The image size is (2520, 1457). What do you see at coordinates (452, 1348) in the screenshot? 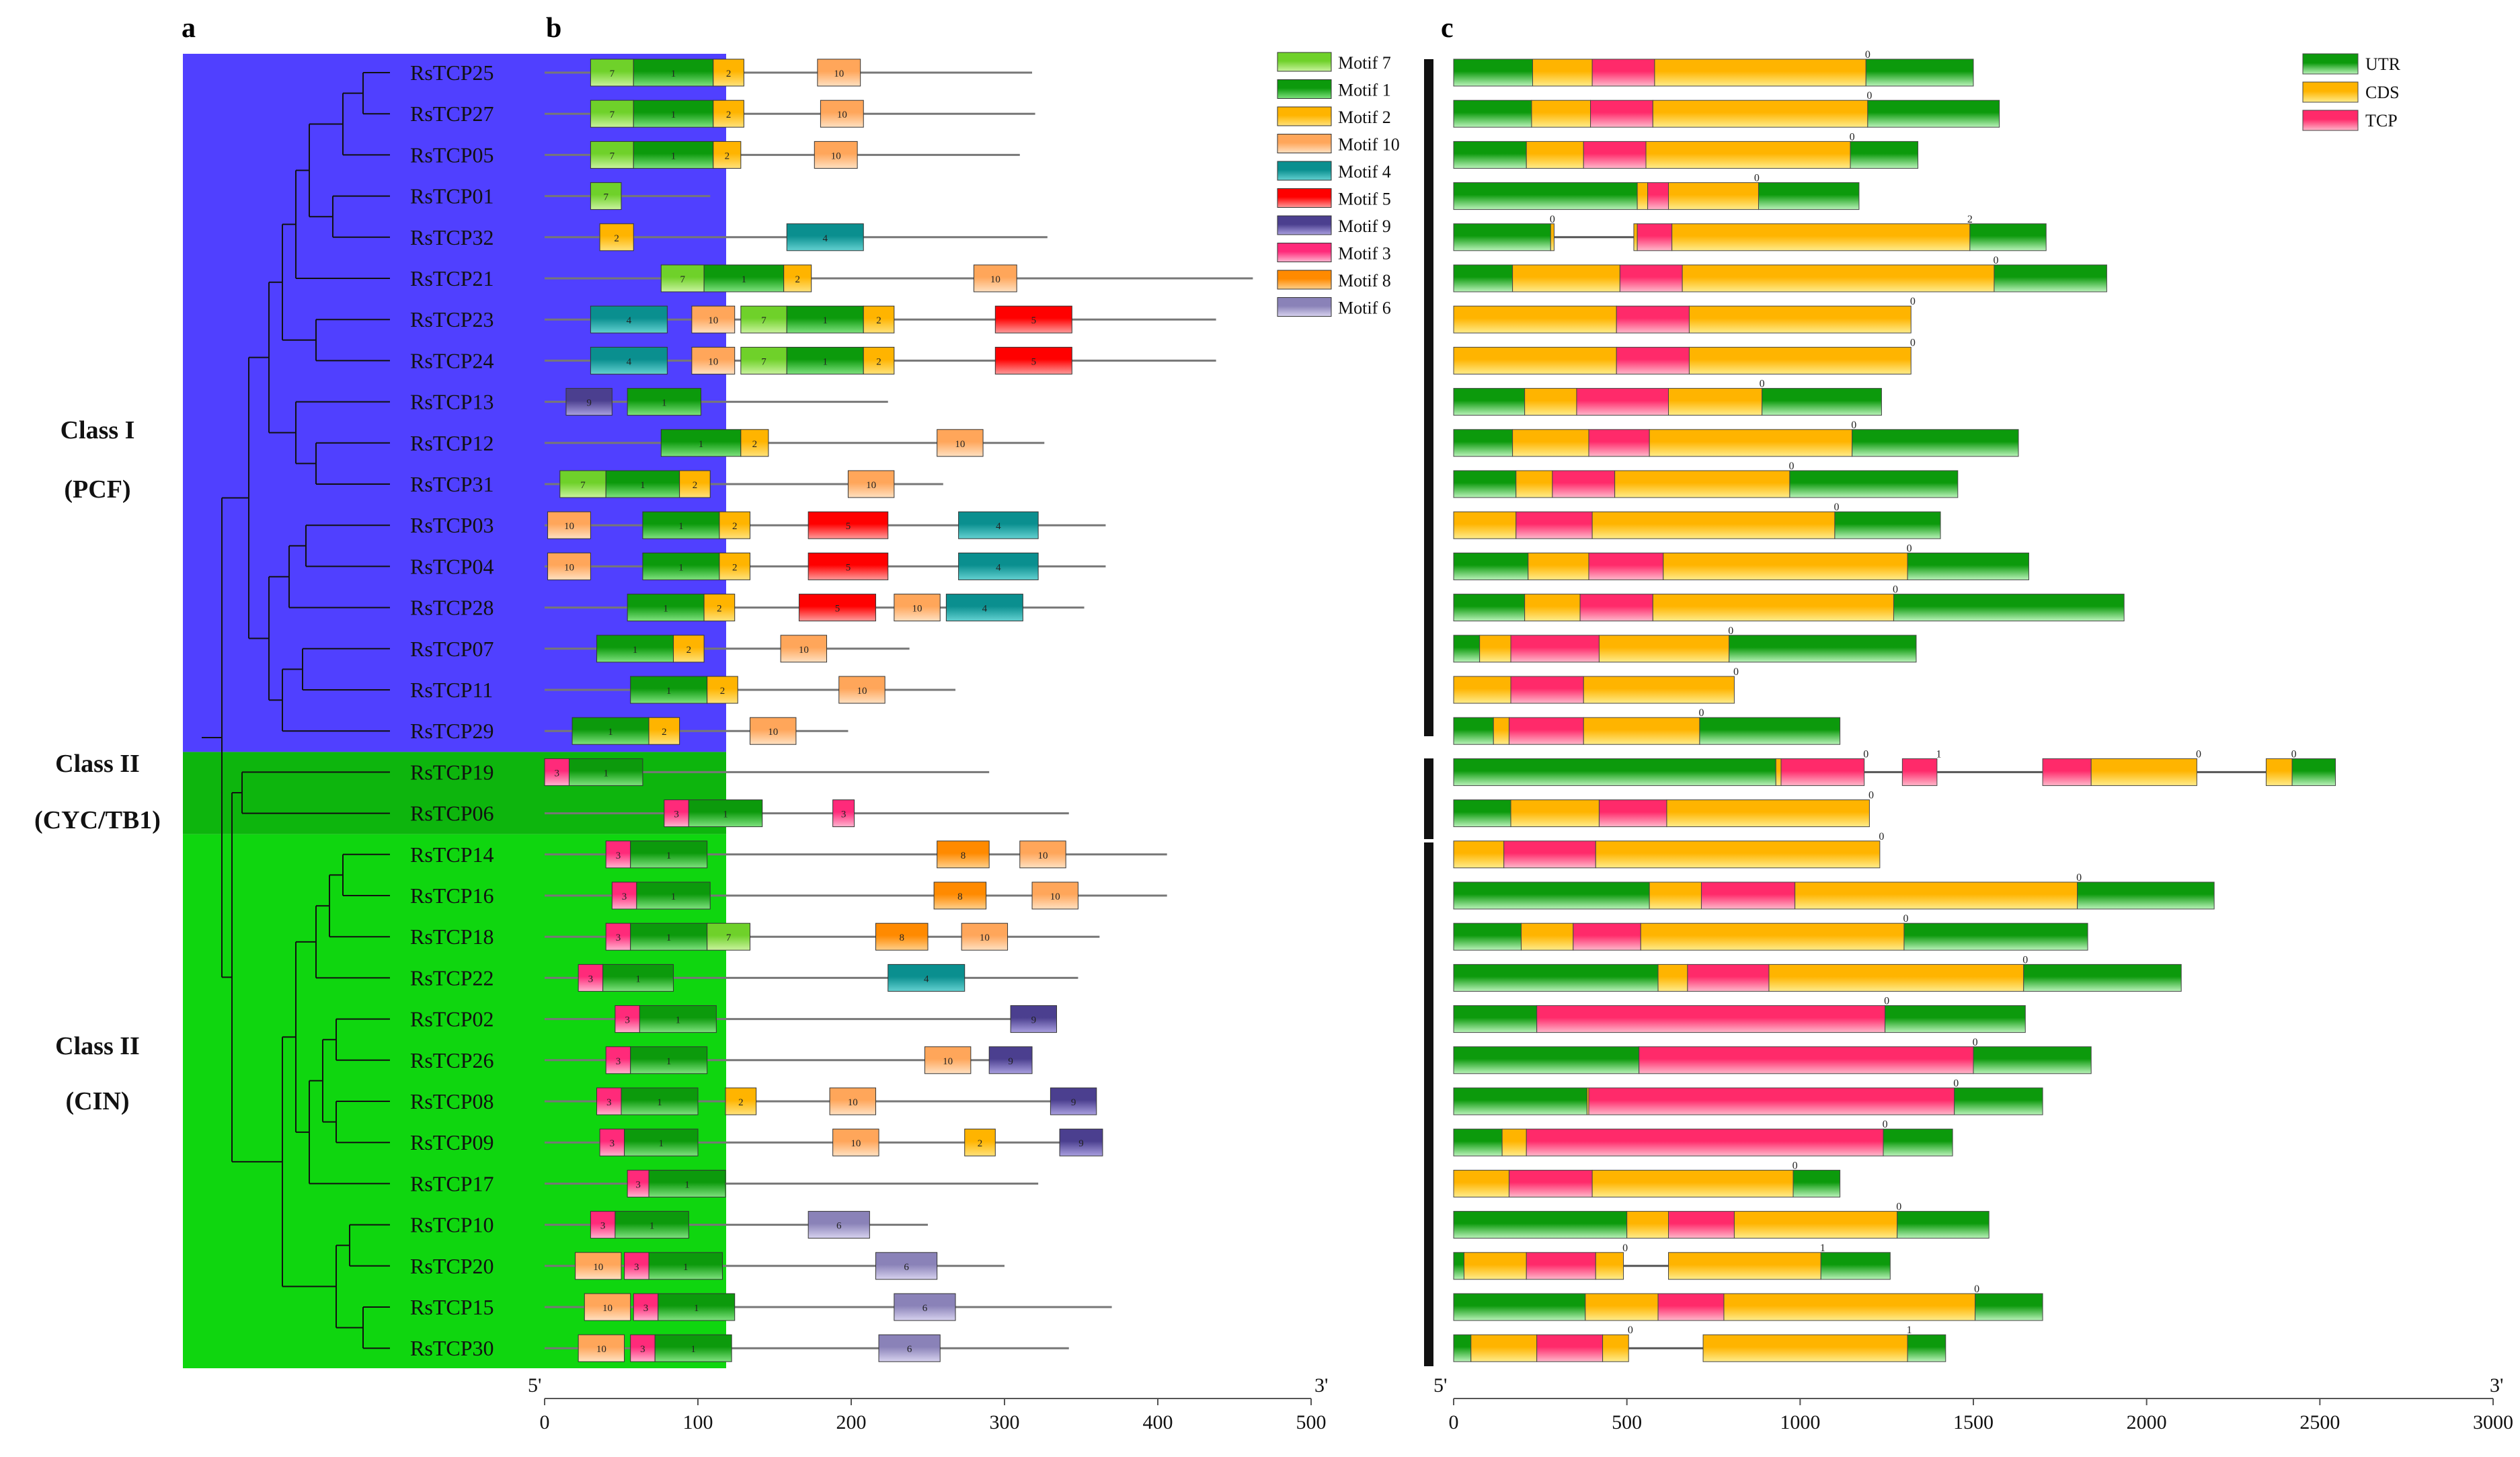
I see `gene-label: RsTCP30` at bounding box center [452, 1348].